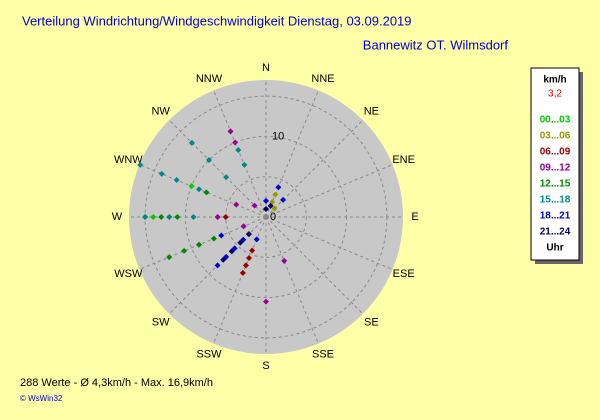 The image size is (600, 420). Describe the element at coordinates (128, 274) in the screenshot. I see `direction-label: WSW` at that location.